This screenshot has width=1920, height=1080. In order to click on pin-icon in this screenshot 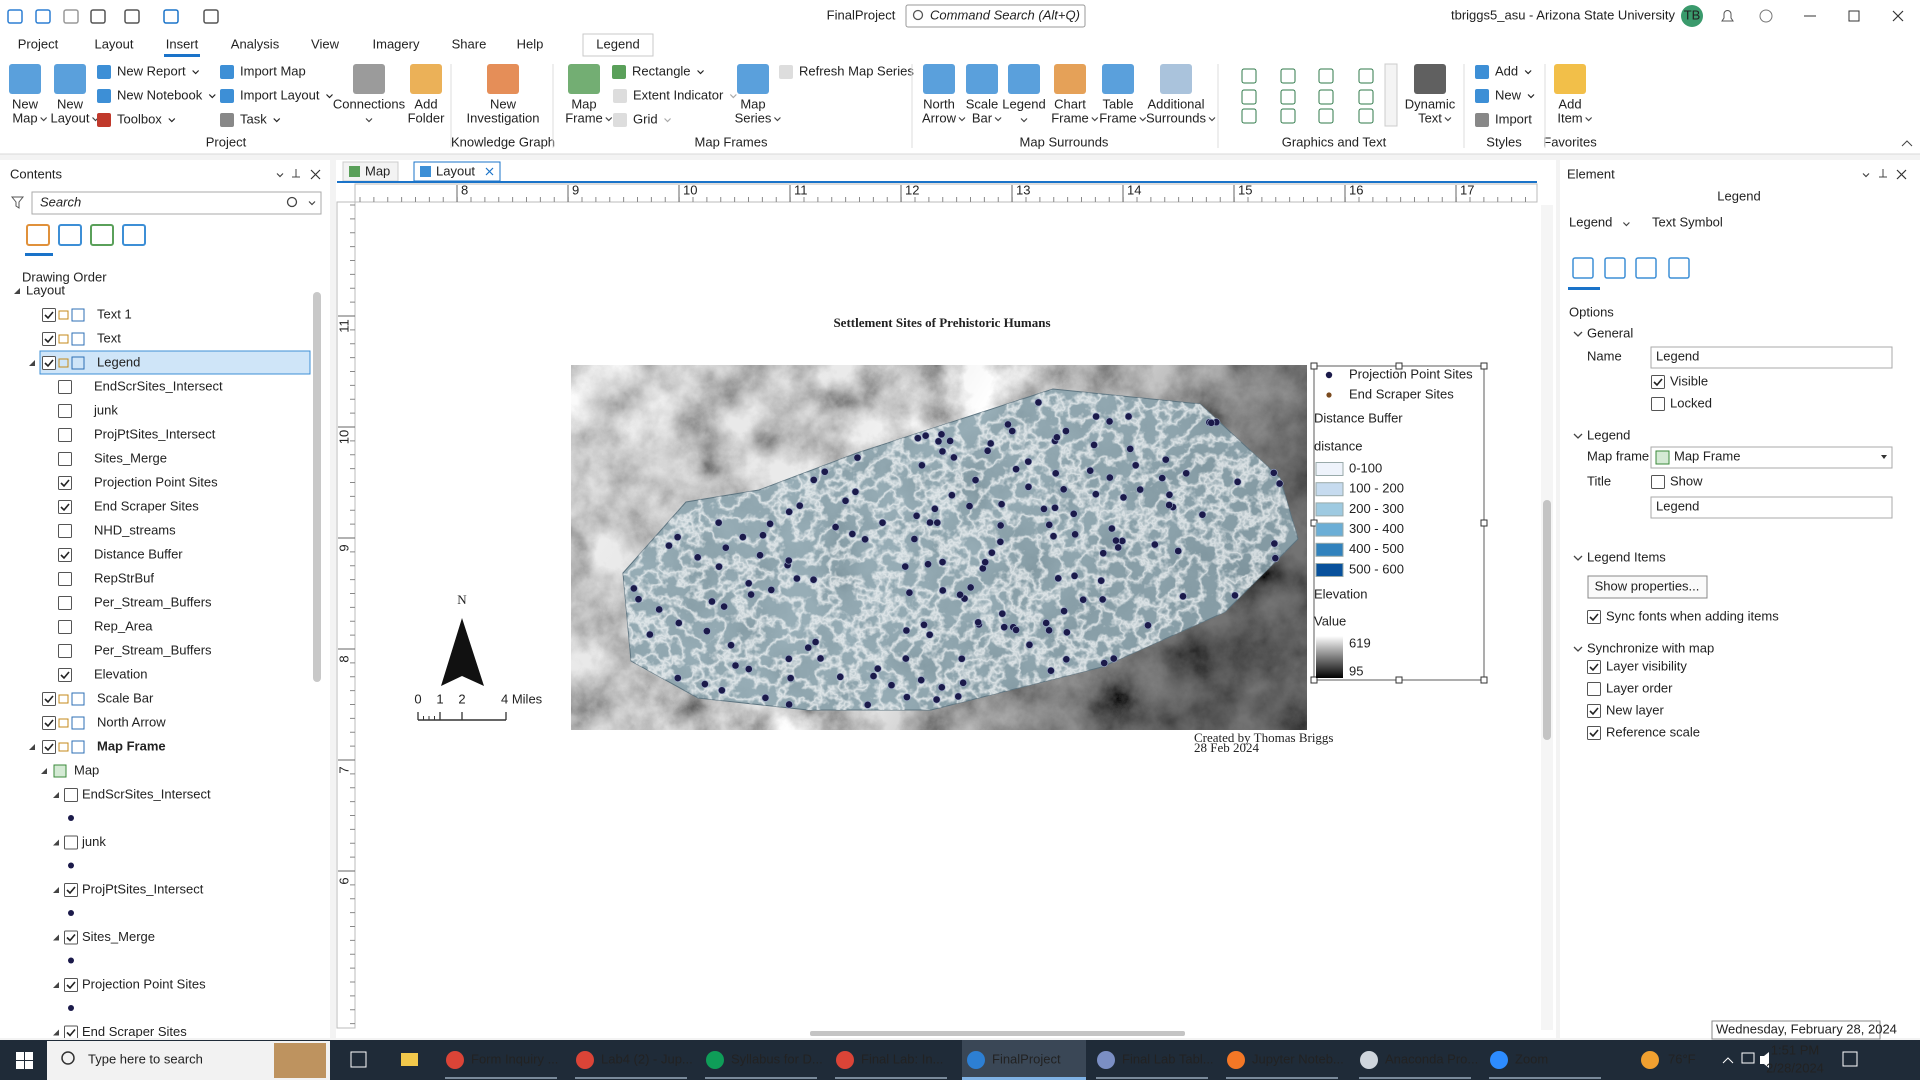, I will do `click(296, 173)`.